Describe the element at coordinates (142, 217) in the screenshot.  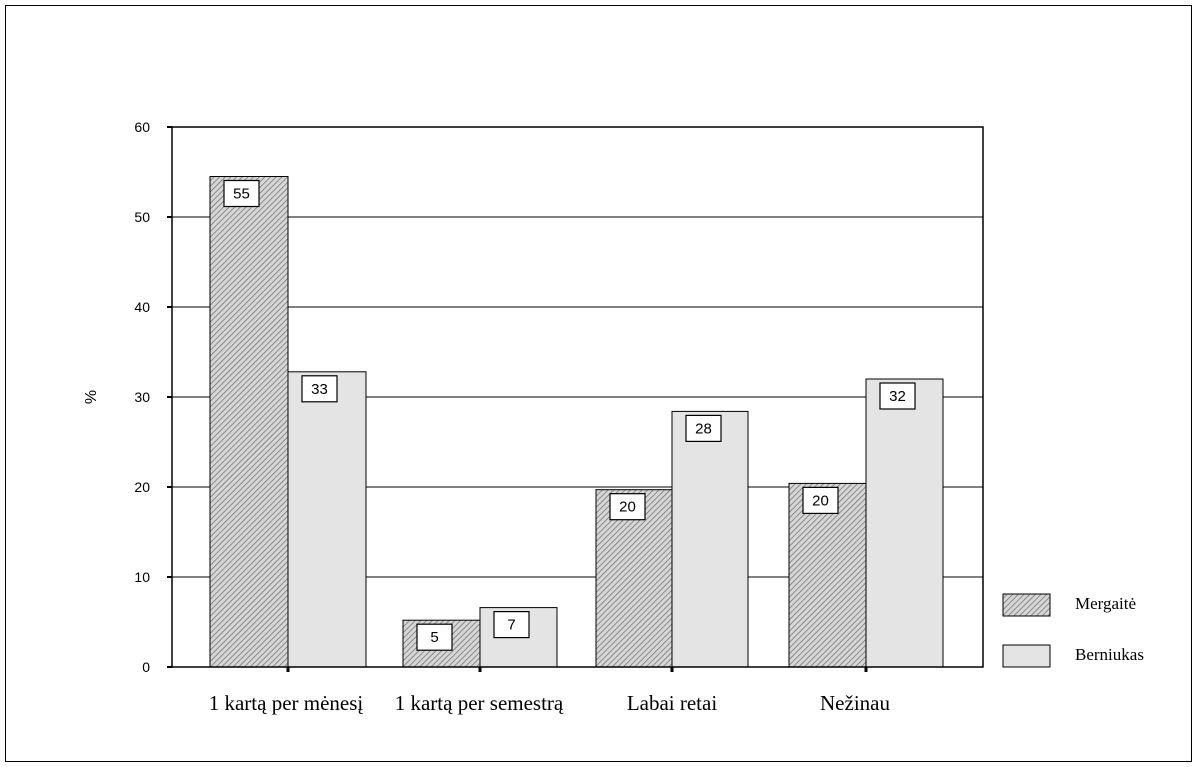
I see `y-tick-label-50: 50` at that location.